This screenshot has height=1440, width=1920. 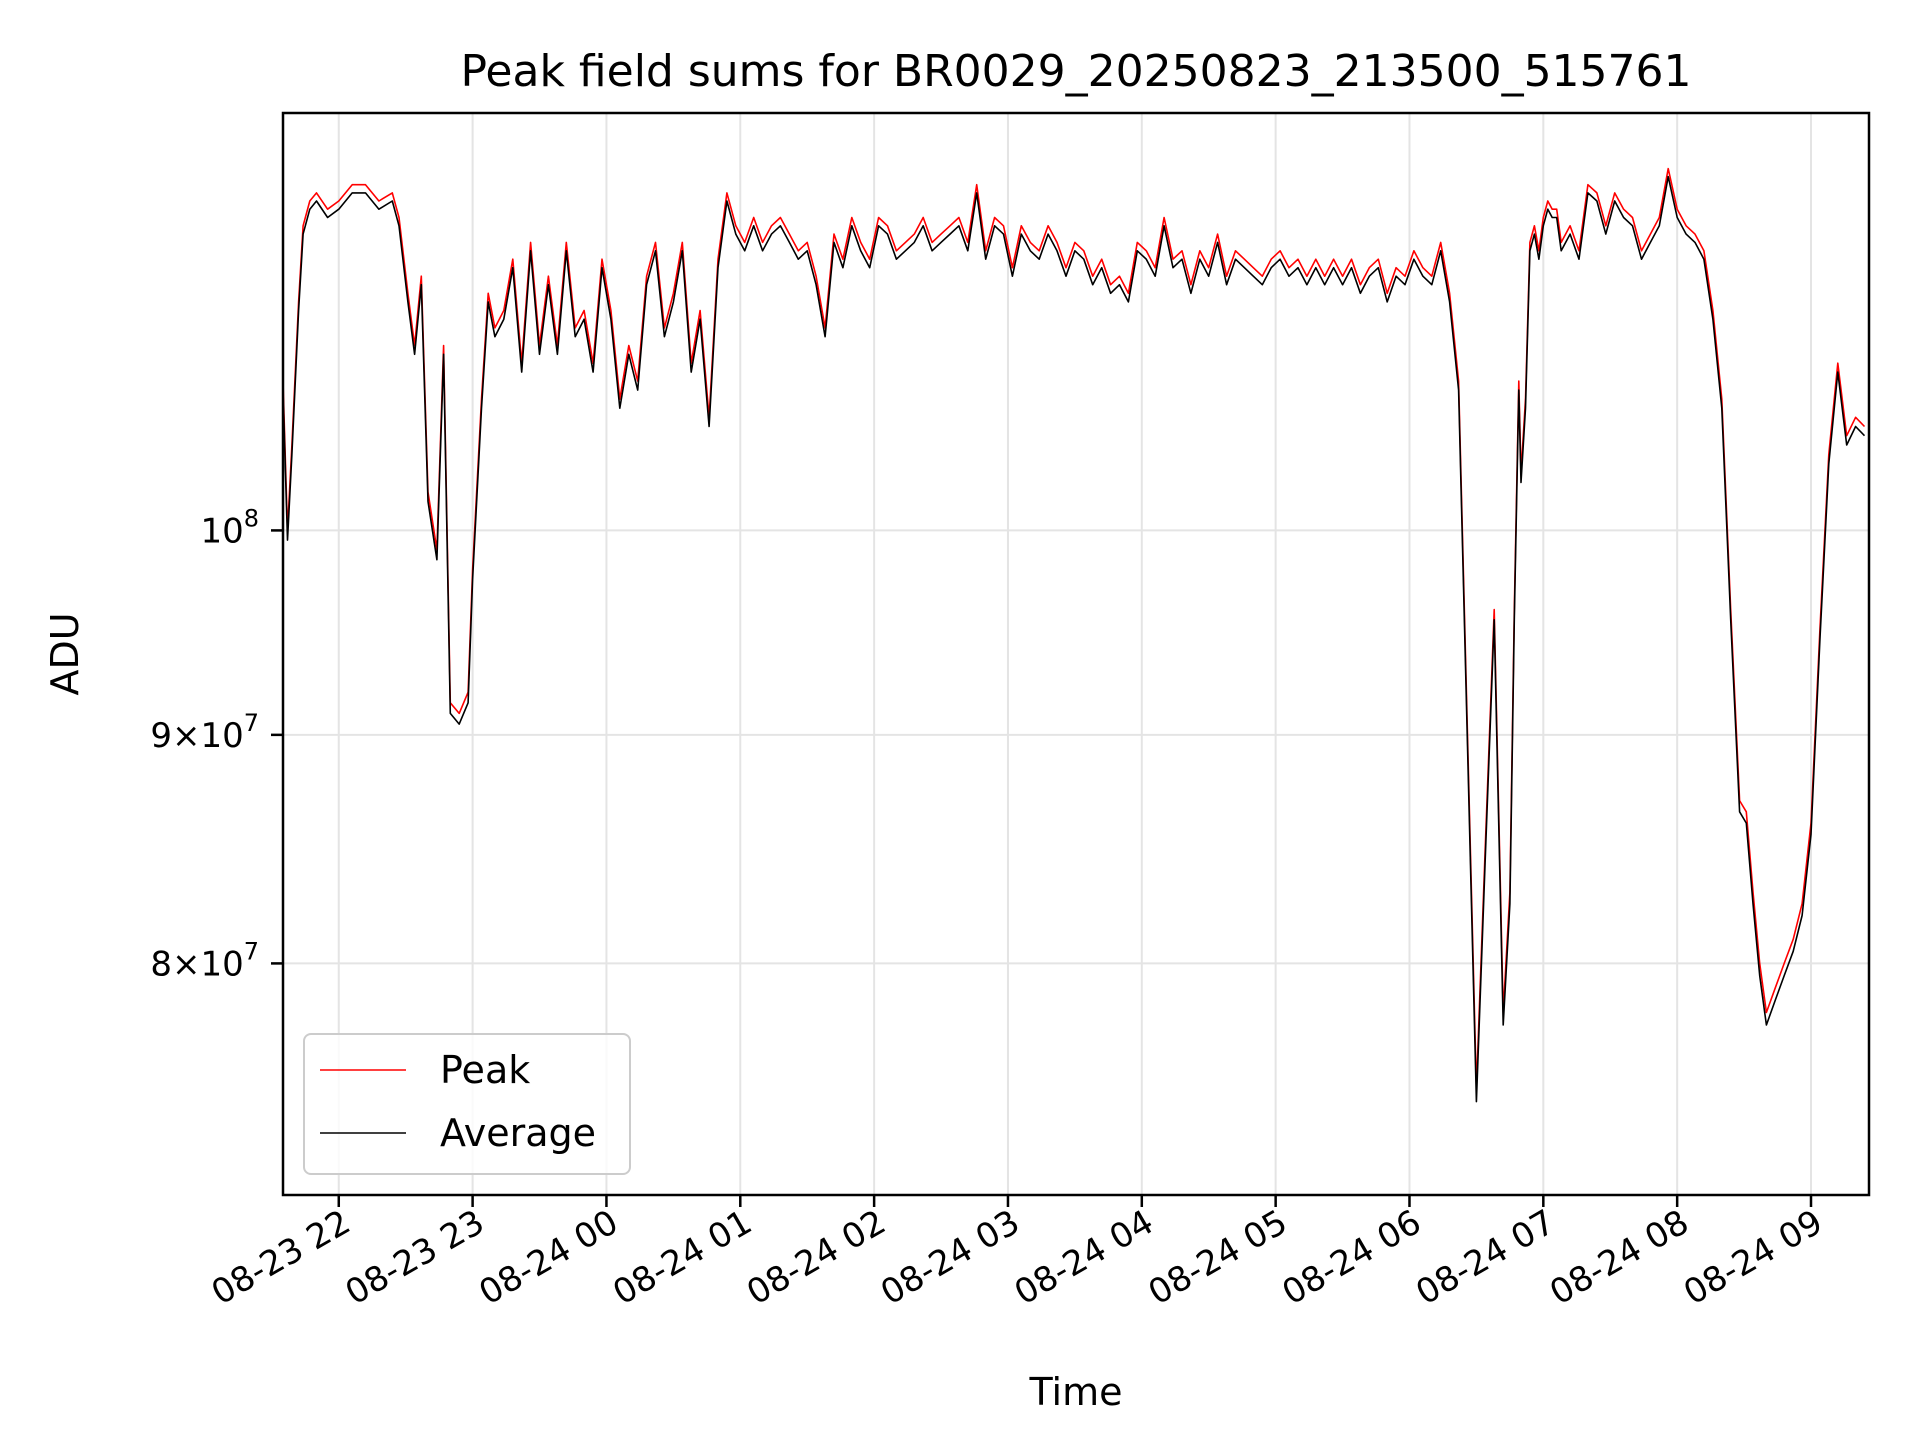 I want to click on x-tick-label: 08-24 00, so click(x=549, y=1257).